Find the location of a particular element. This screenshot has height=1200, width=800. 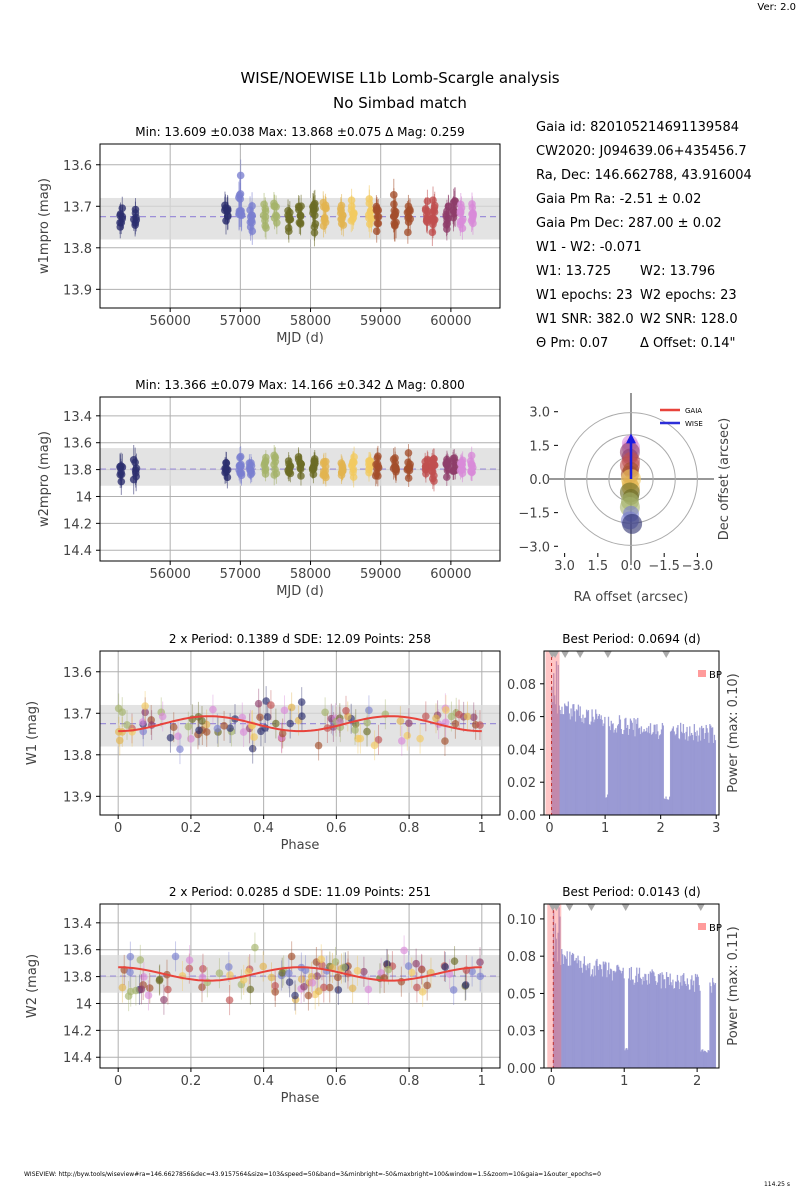

x-tick-label: 56000 is located at coordinates (169, 574).